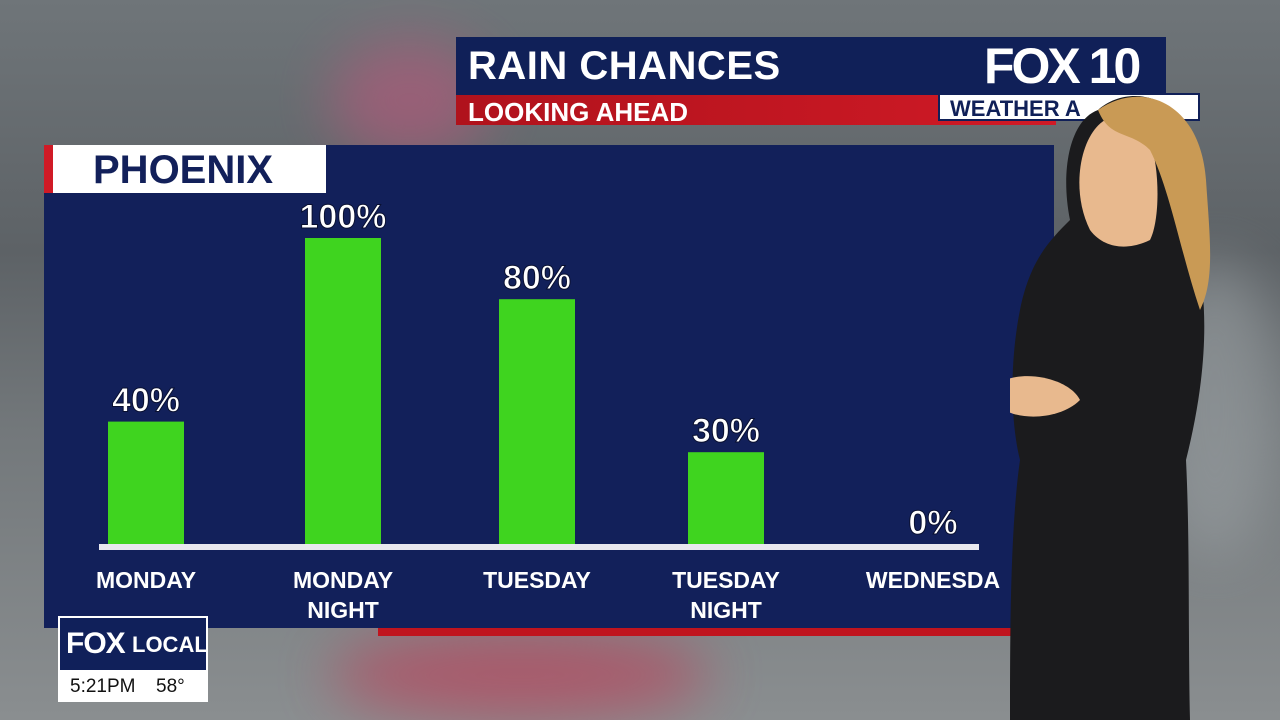  I want to click on location-label: PHOENIX, so click(183, 170).